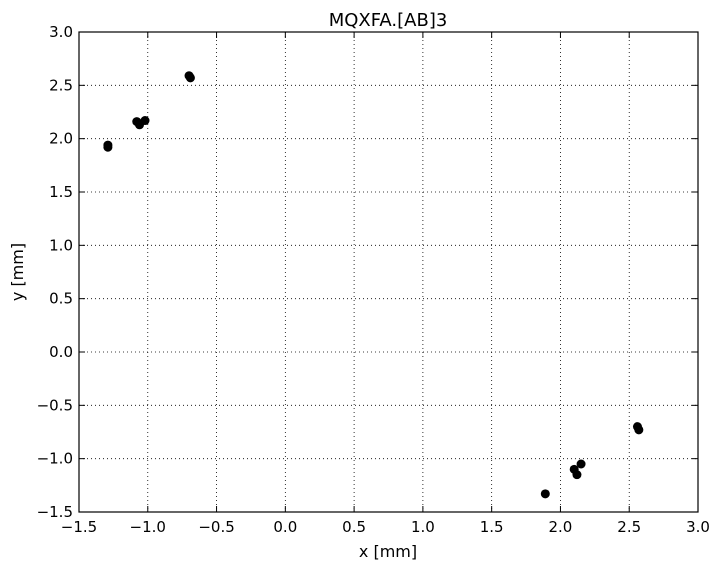  Describe the element at coordinates (388, 20) in the screenshot. I see `chart-title: MQXFA.[AB]3` at that location.